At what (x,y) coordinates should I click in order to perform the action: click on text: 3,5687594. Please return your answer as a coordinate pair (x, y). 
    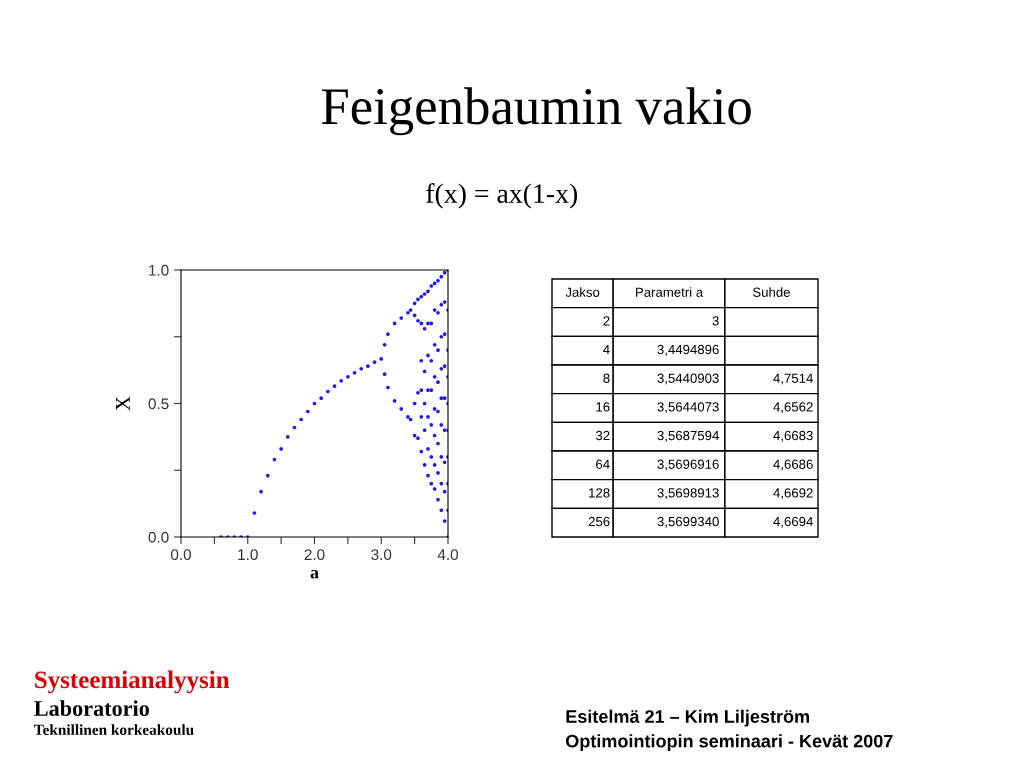
    Looking at the image, I should click on (688, 436).